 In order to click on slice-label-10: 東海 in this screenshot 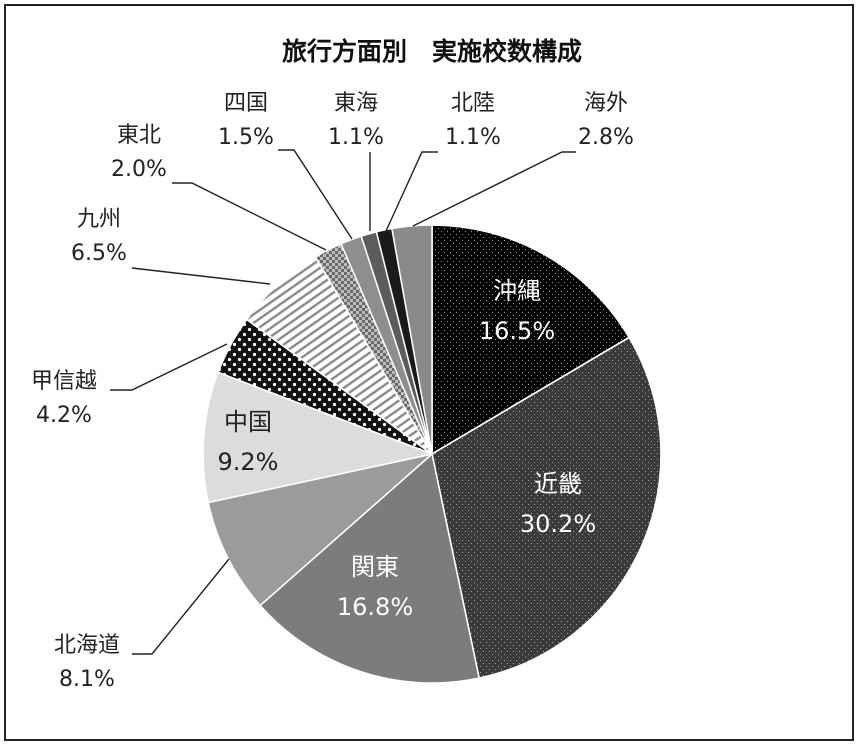, I will do `click(356, 103)`.